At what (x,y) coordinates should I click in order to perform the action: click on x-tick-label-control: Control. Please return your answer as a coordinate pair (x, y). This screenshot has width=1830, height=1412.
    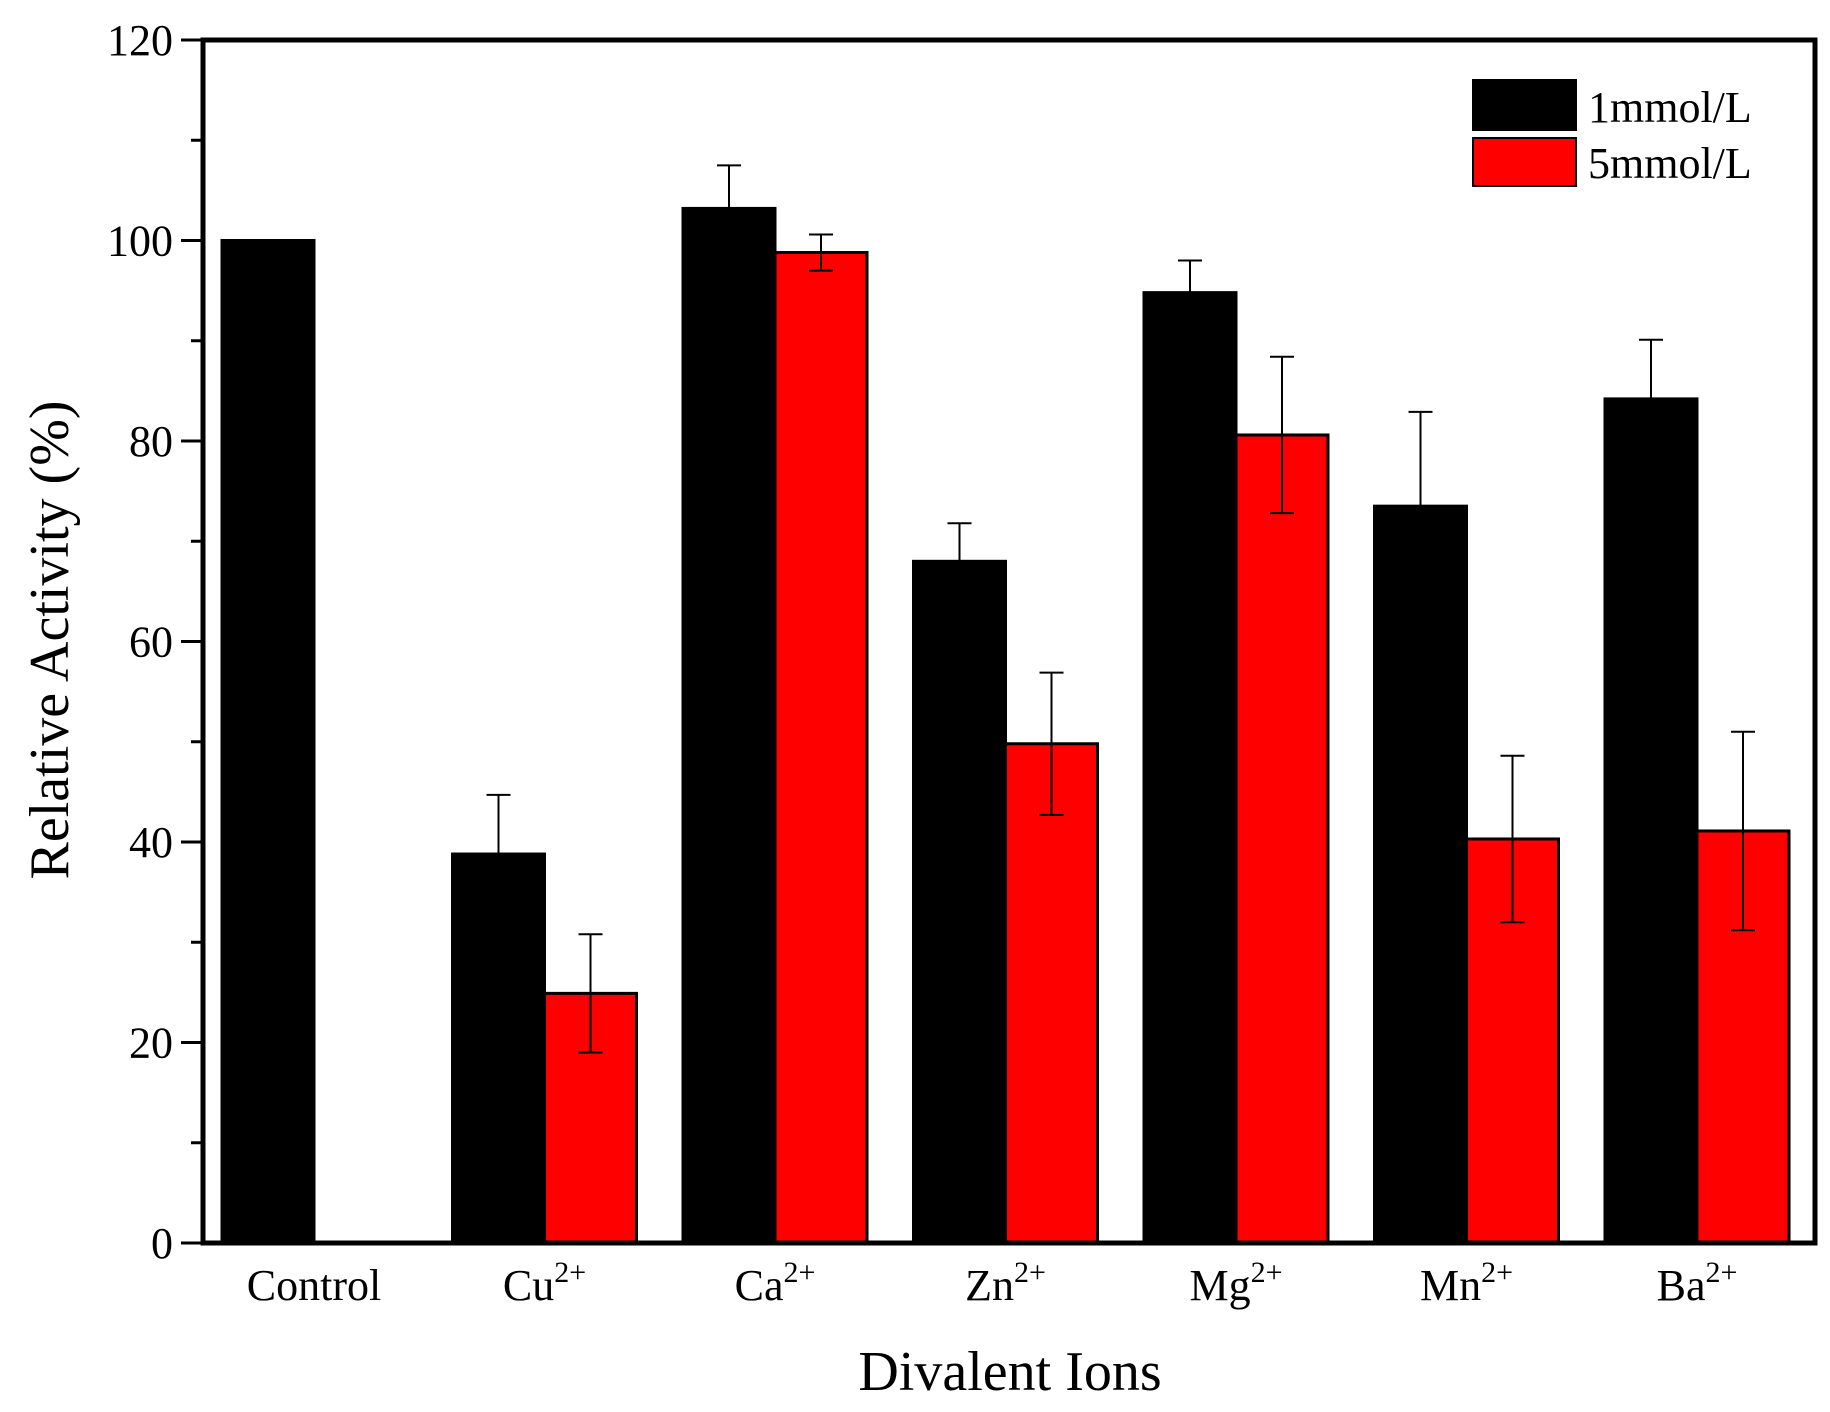
    Looking at the image, I should click on (314, 1285).